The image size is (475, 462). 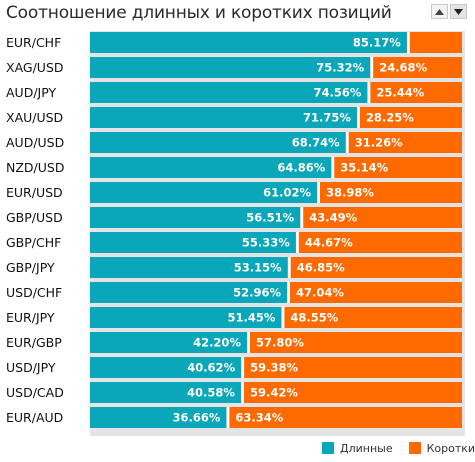 What do you see at coordinates (398, 448) in the screenshot?
I see `chart-legend: Длинные Короткие` at bounding box center [398, 448].